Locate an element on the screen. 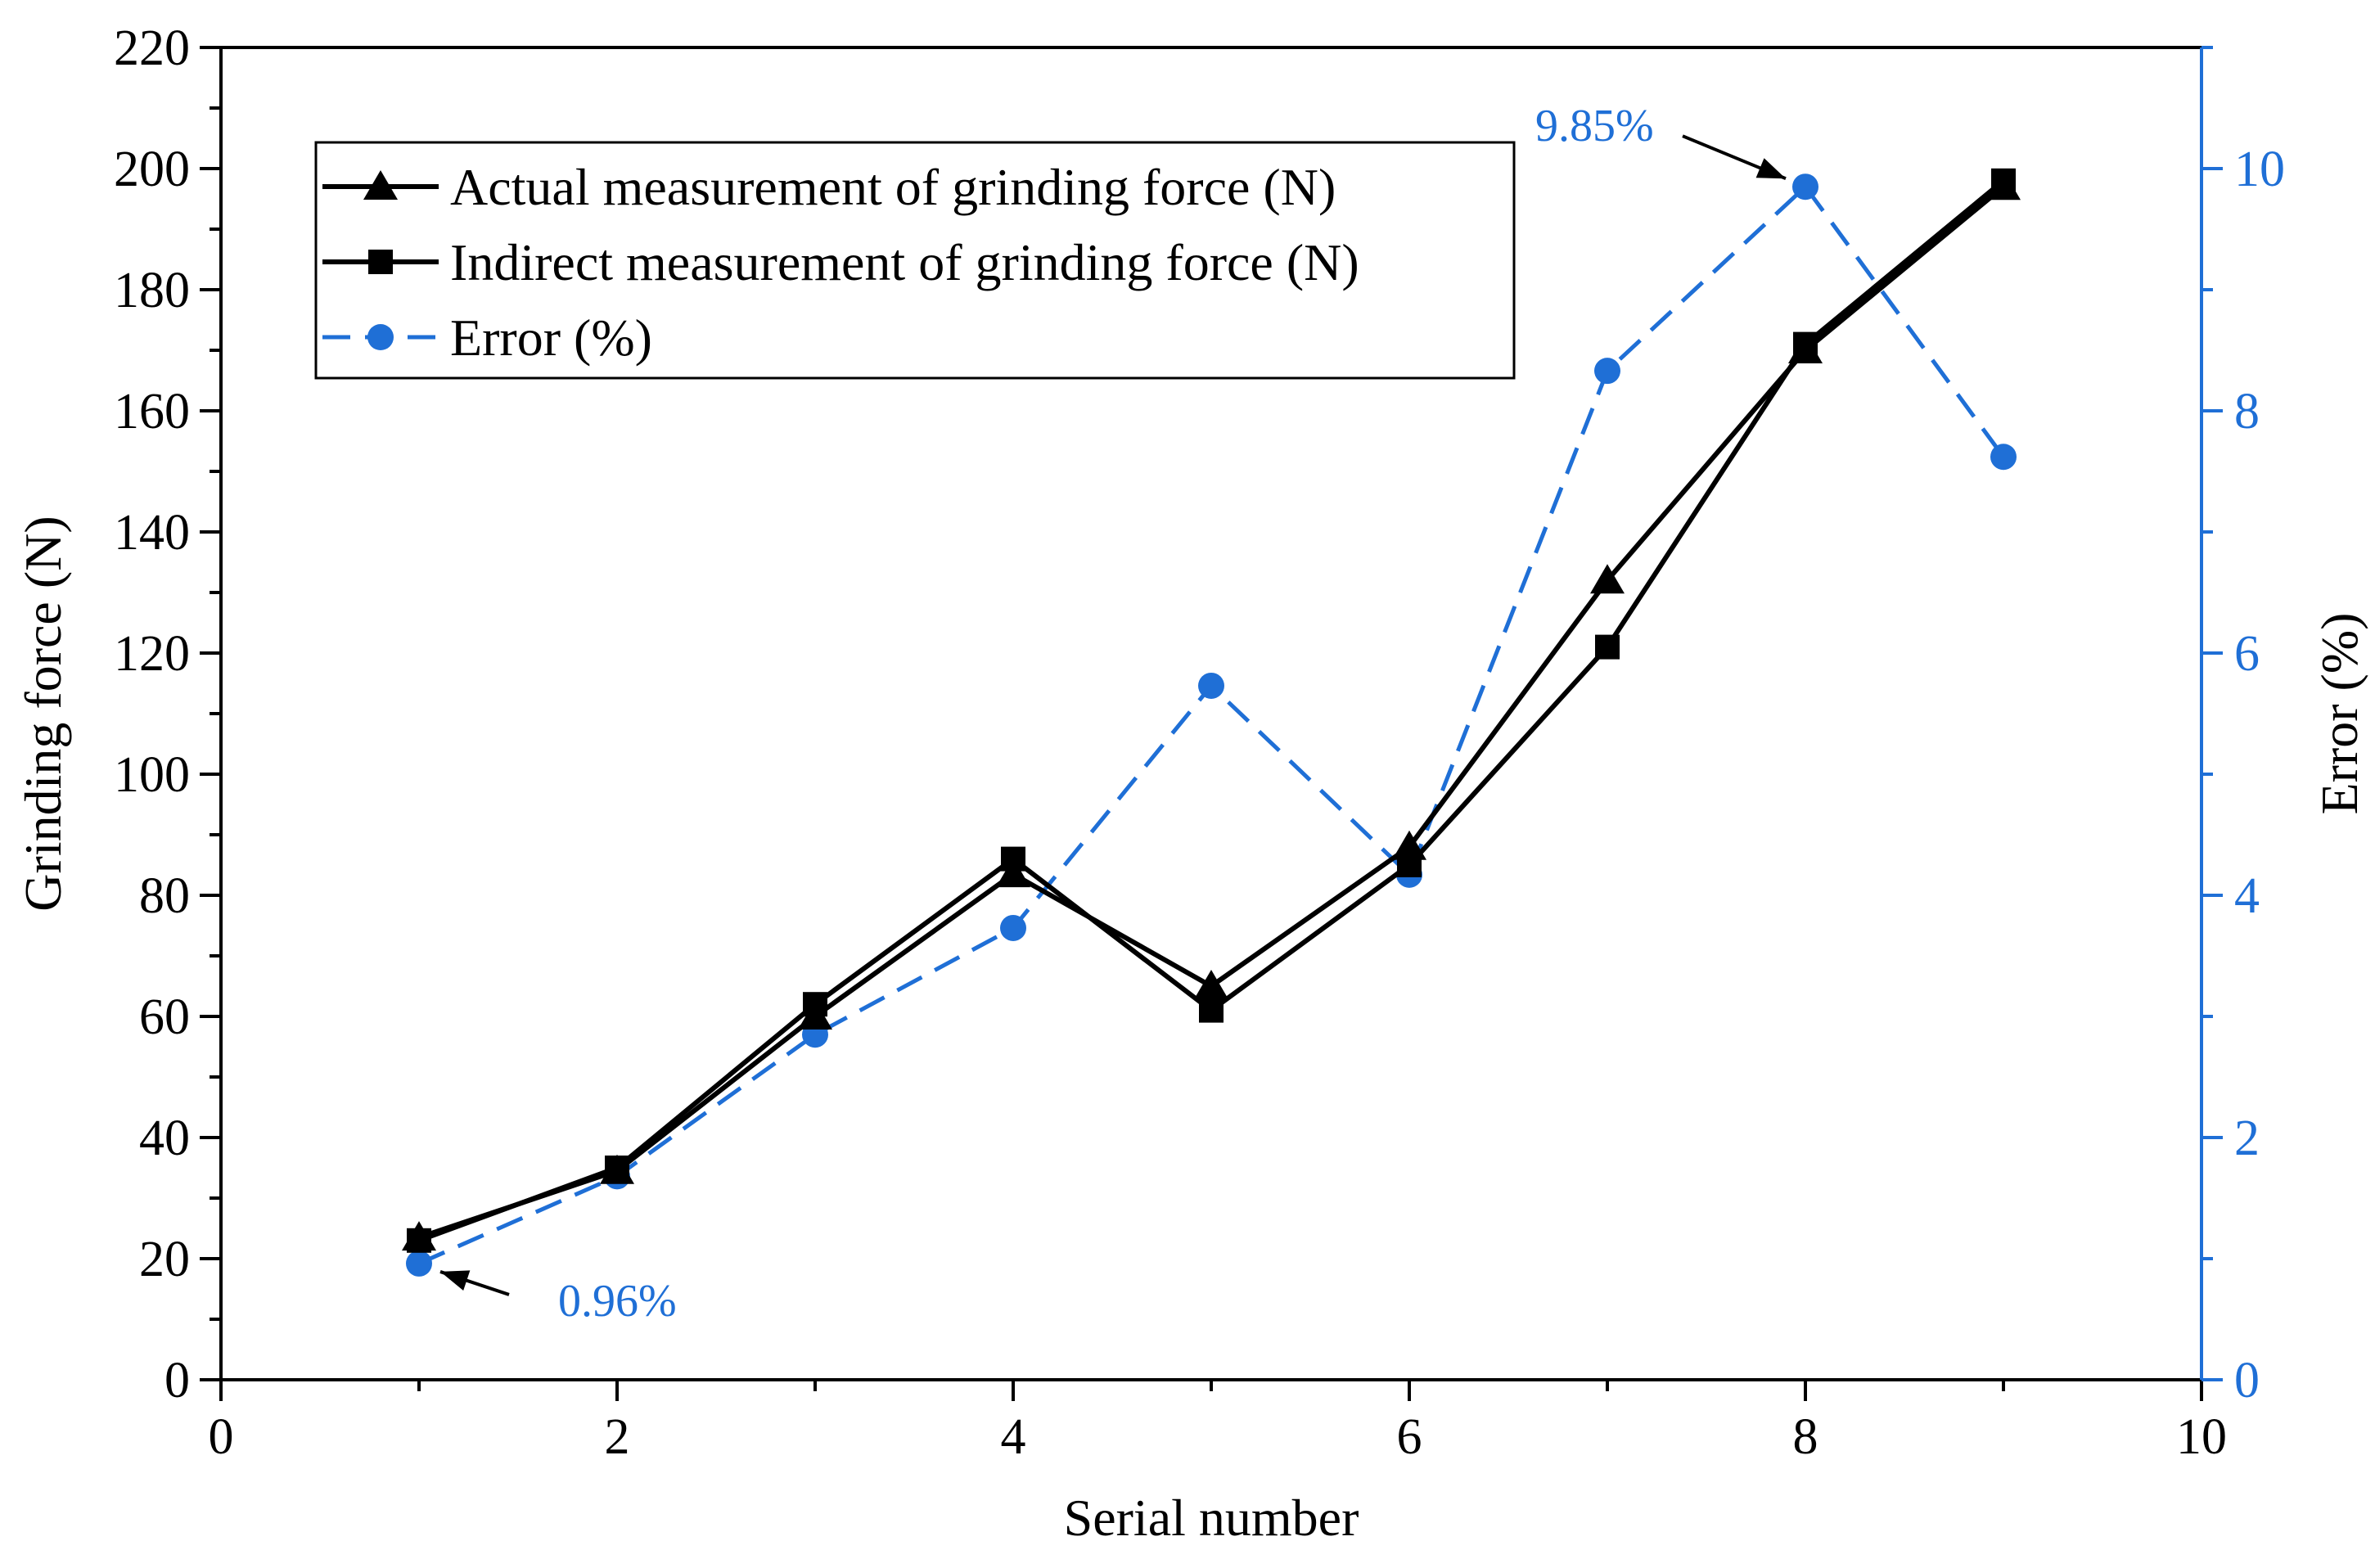 The image size is (2375, 1568). legend-box is located at coordinates (915, 260).